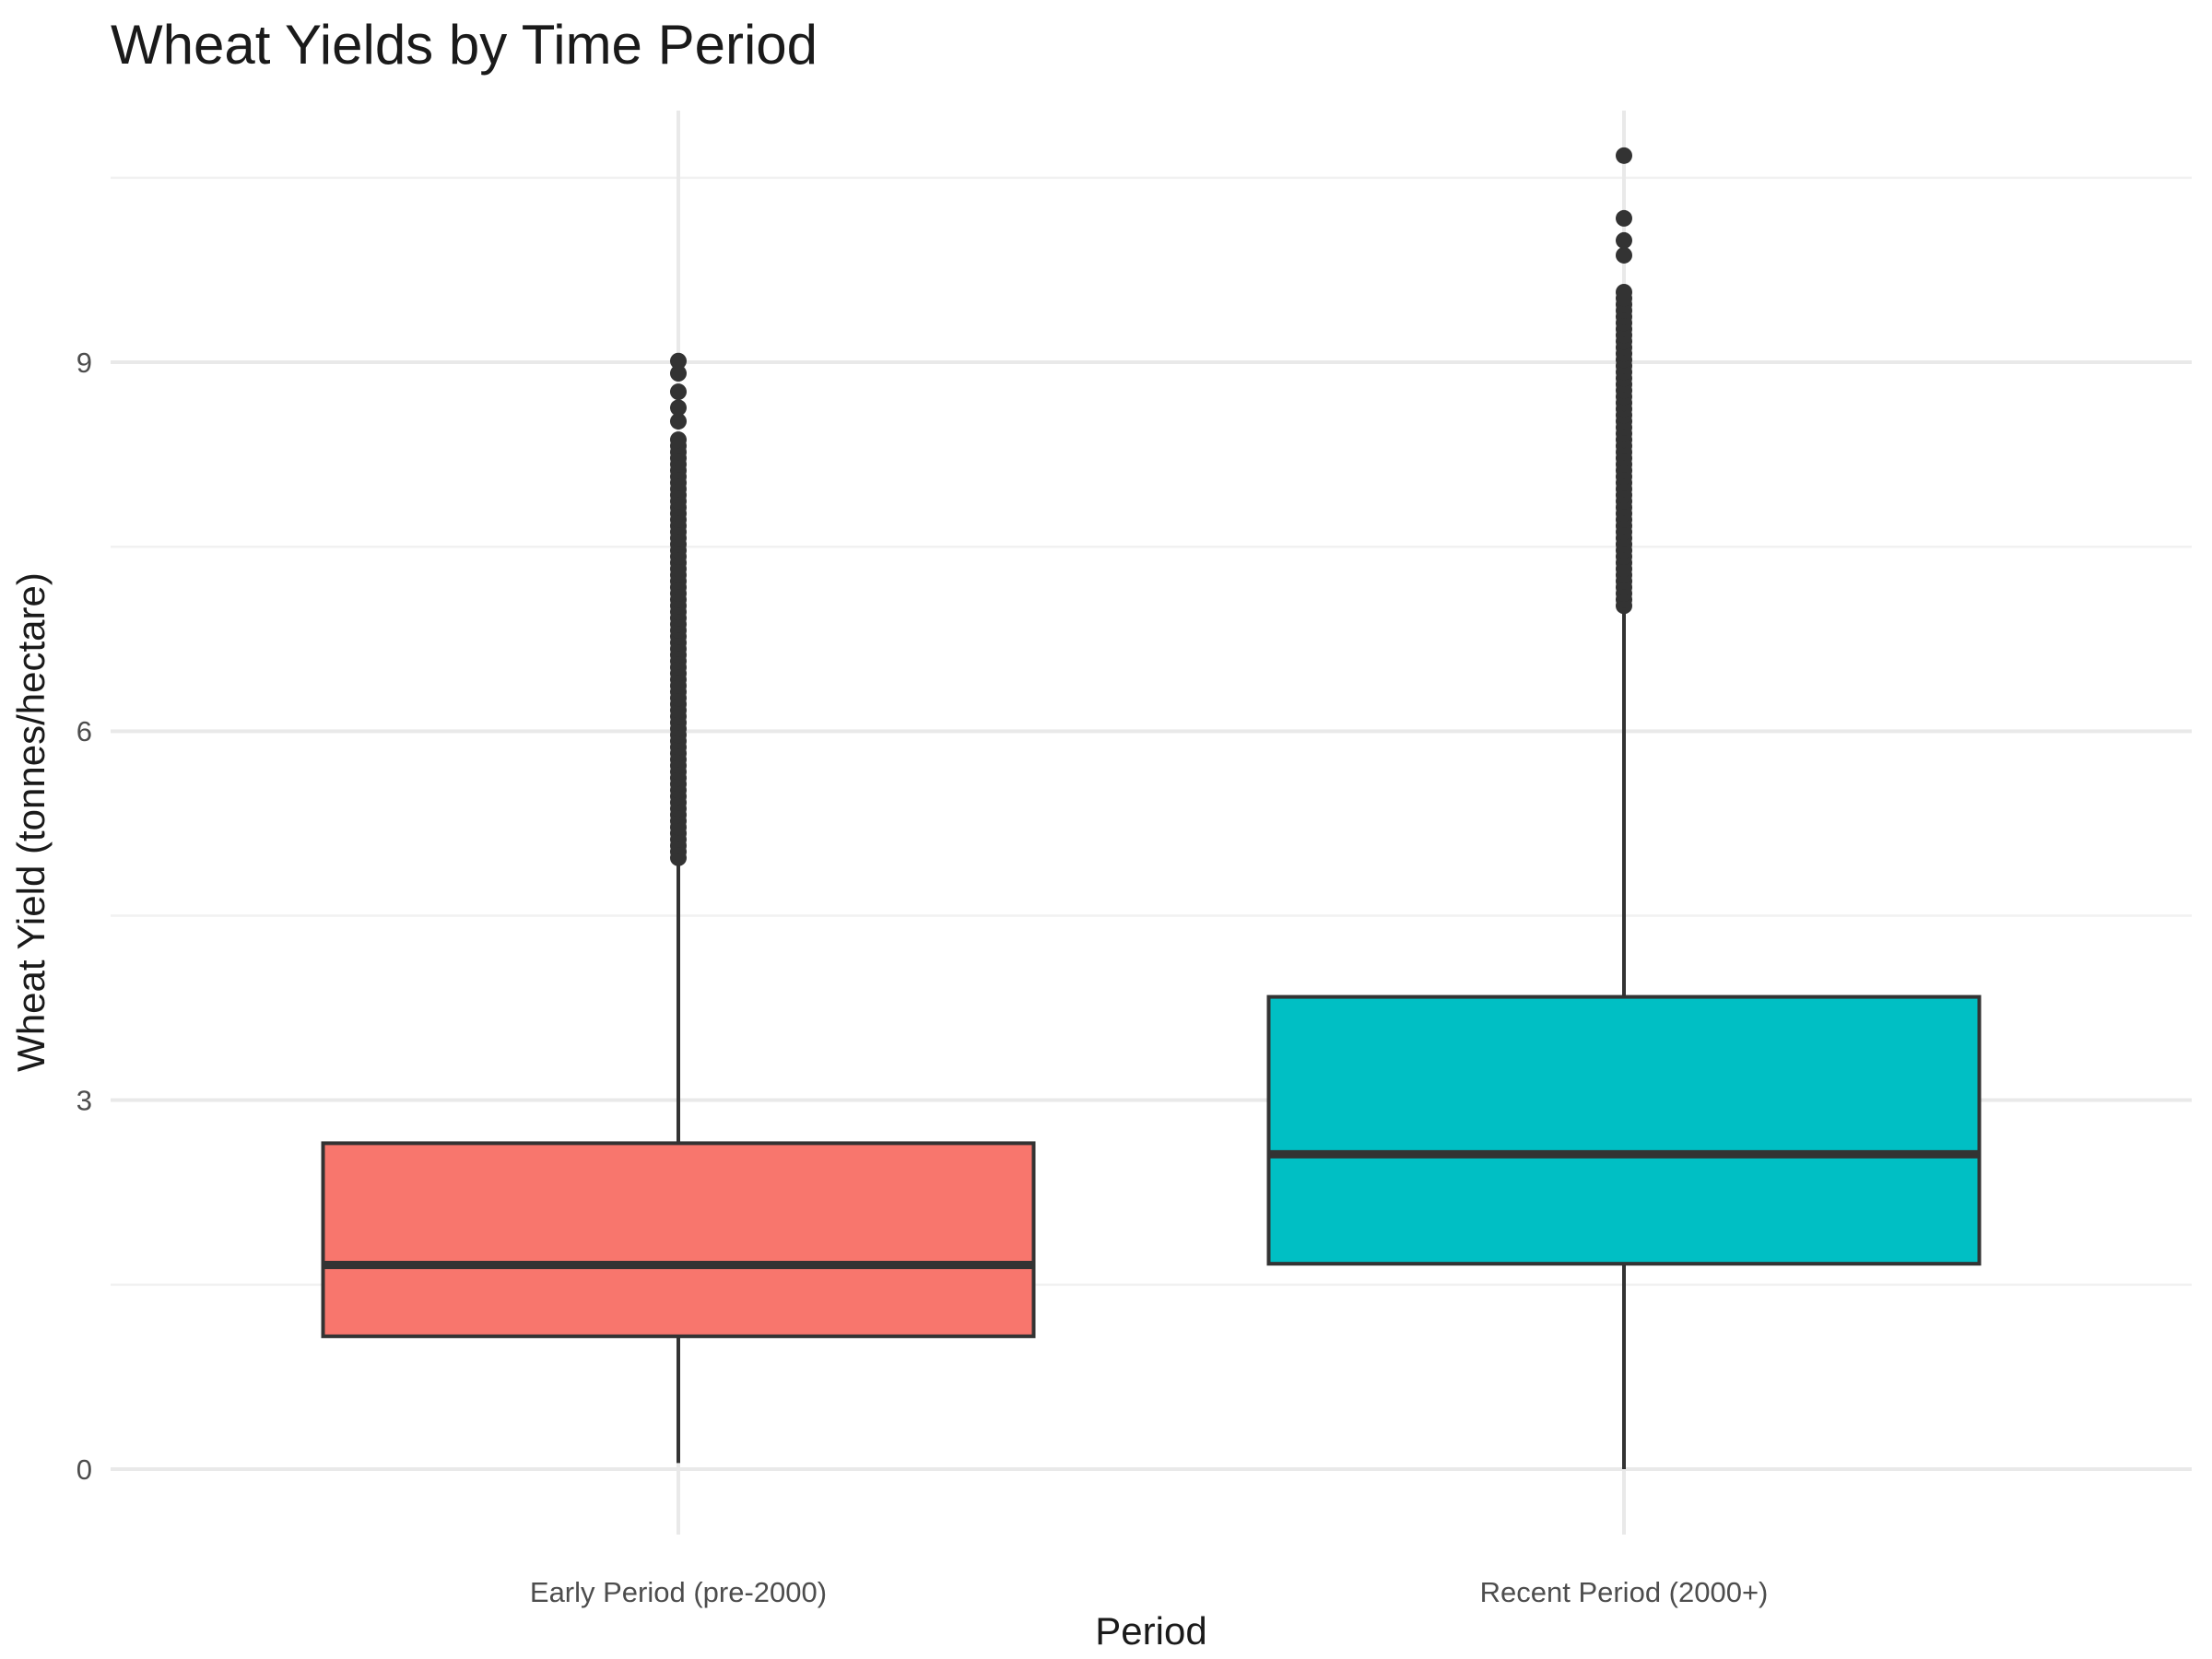 The width and height of the screenshot is (2212, 1659). I want to click on x-axis-title: Period, so click(1151, 1631).